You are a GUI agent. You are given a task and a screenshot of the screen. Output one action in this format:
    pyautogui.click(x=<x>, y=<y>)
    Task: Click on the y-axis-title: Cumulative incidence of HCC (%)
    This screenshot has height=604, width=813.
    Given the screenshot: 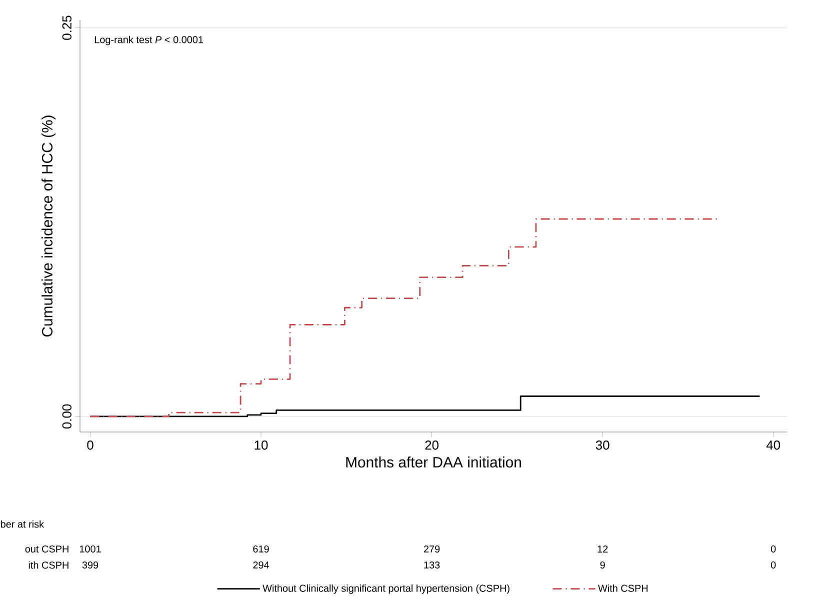 What is the action you would take?
    pyautogui.click(x=49, y=226)
    